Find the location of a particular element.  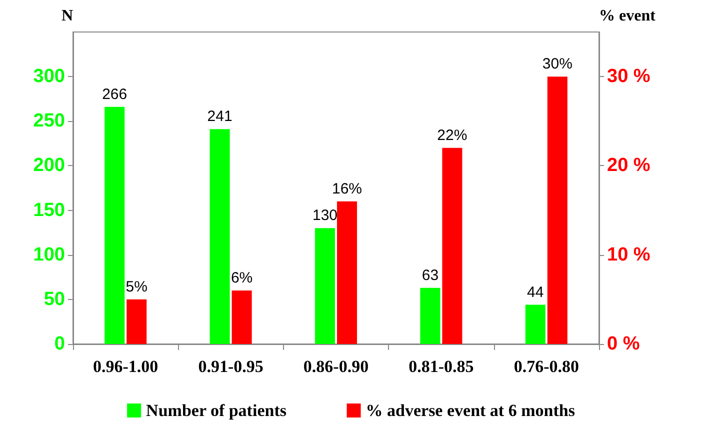

y-tick-label: 100 is located at coordinates (49, 255).